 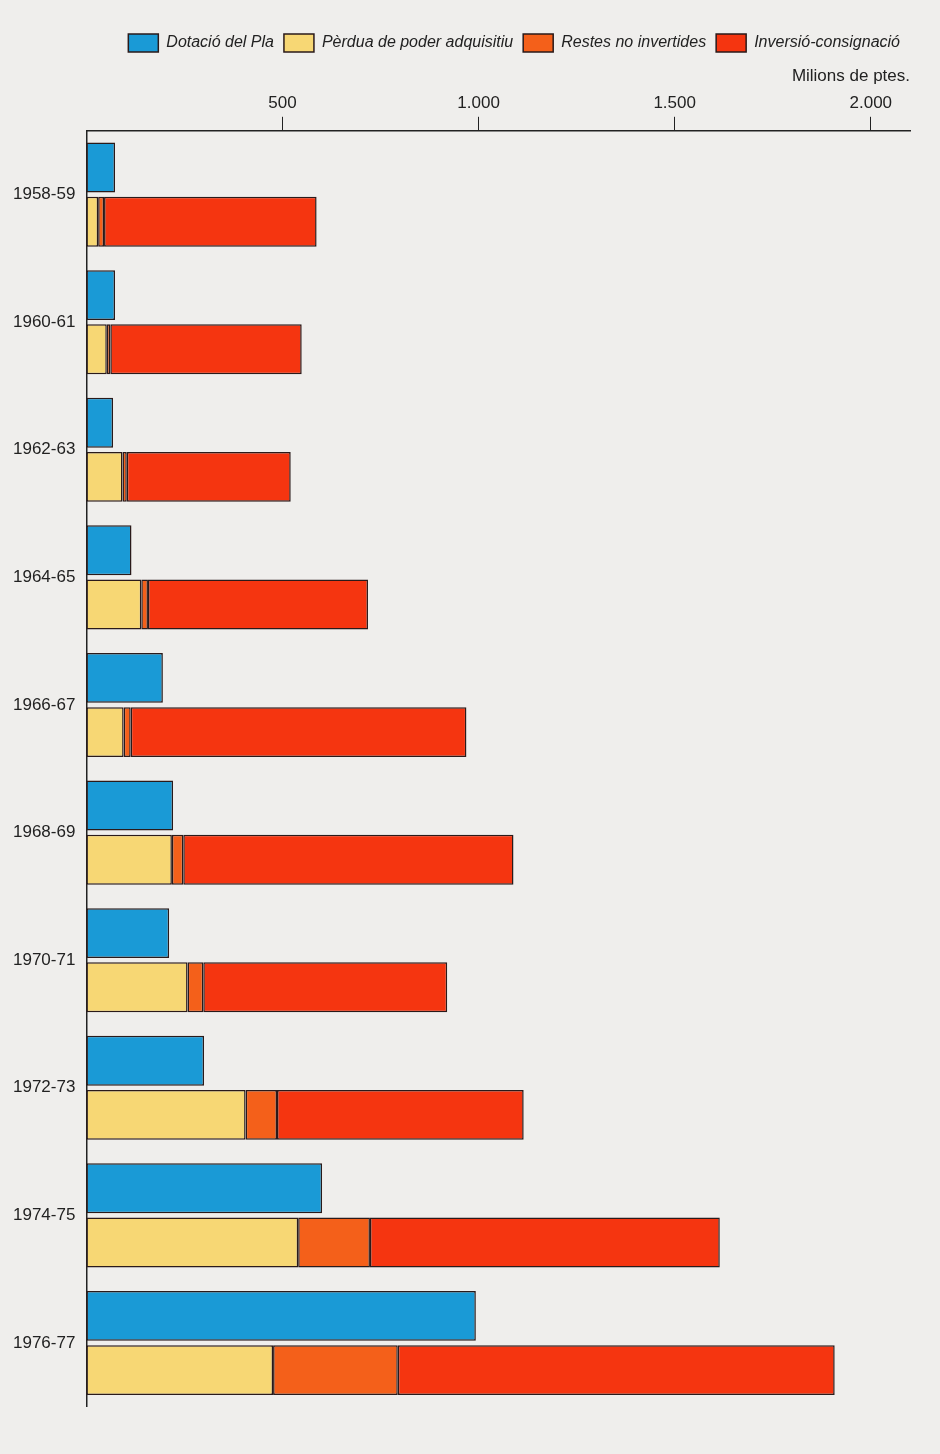 What do you see at coordinates (850, 75) in the screenshot?
I see `x-axis-title: Milions de ptes.` at bounding box center [850, 75].